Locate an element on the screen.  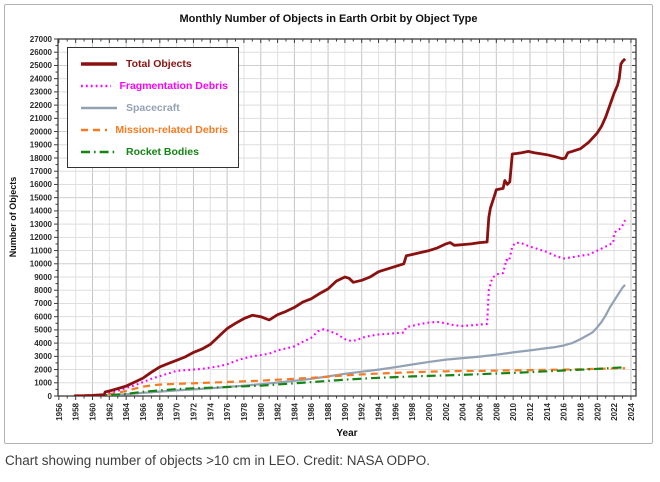
legend-line-mission-related-debris is located at coordinates (94, 130).